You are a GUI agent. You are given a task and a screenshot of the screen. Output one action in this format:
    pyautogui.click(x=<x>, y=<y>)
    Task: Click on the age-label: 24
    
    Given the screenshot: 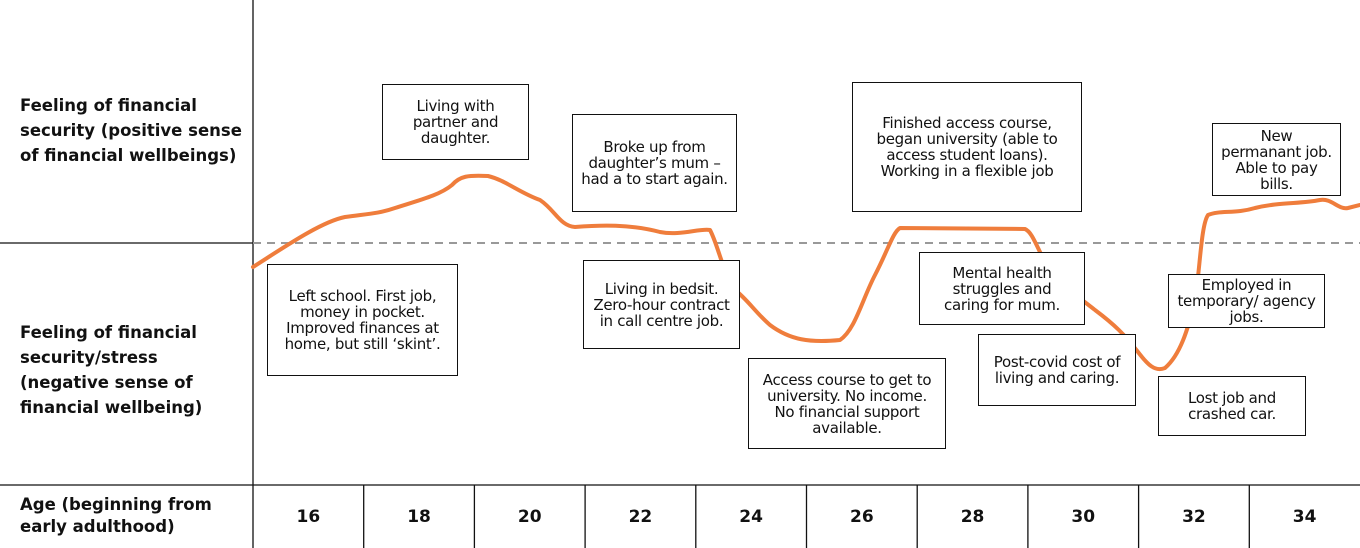 What is the action you would take?
    pyautogui.click(x=751, y=516)
    